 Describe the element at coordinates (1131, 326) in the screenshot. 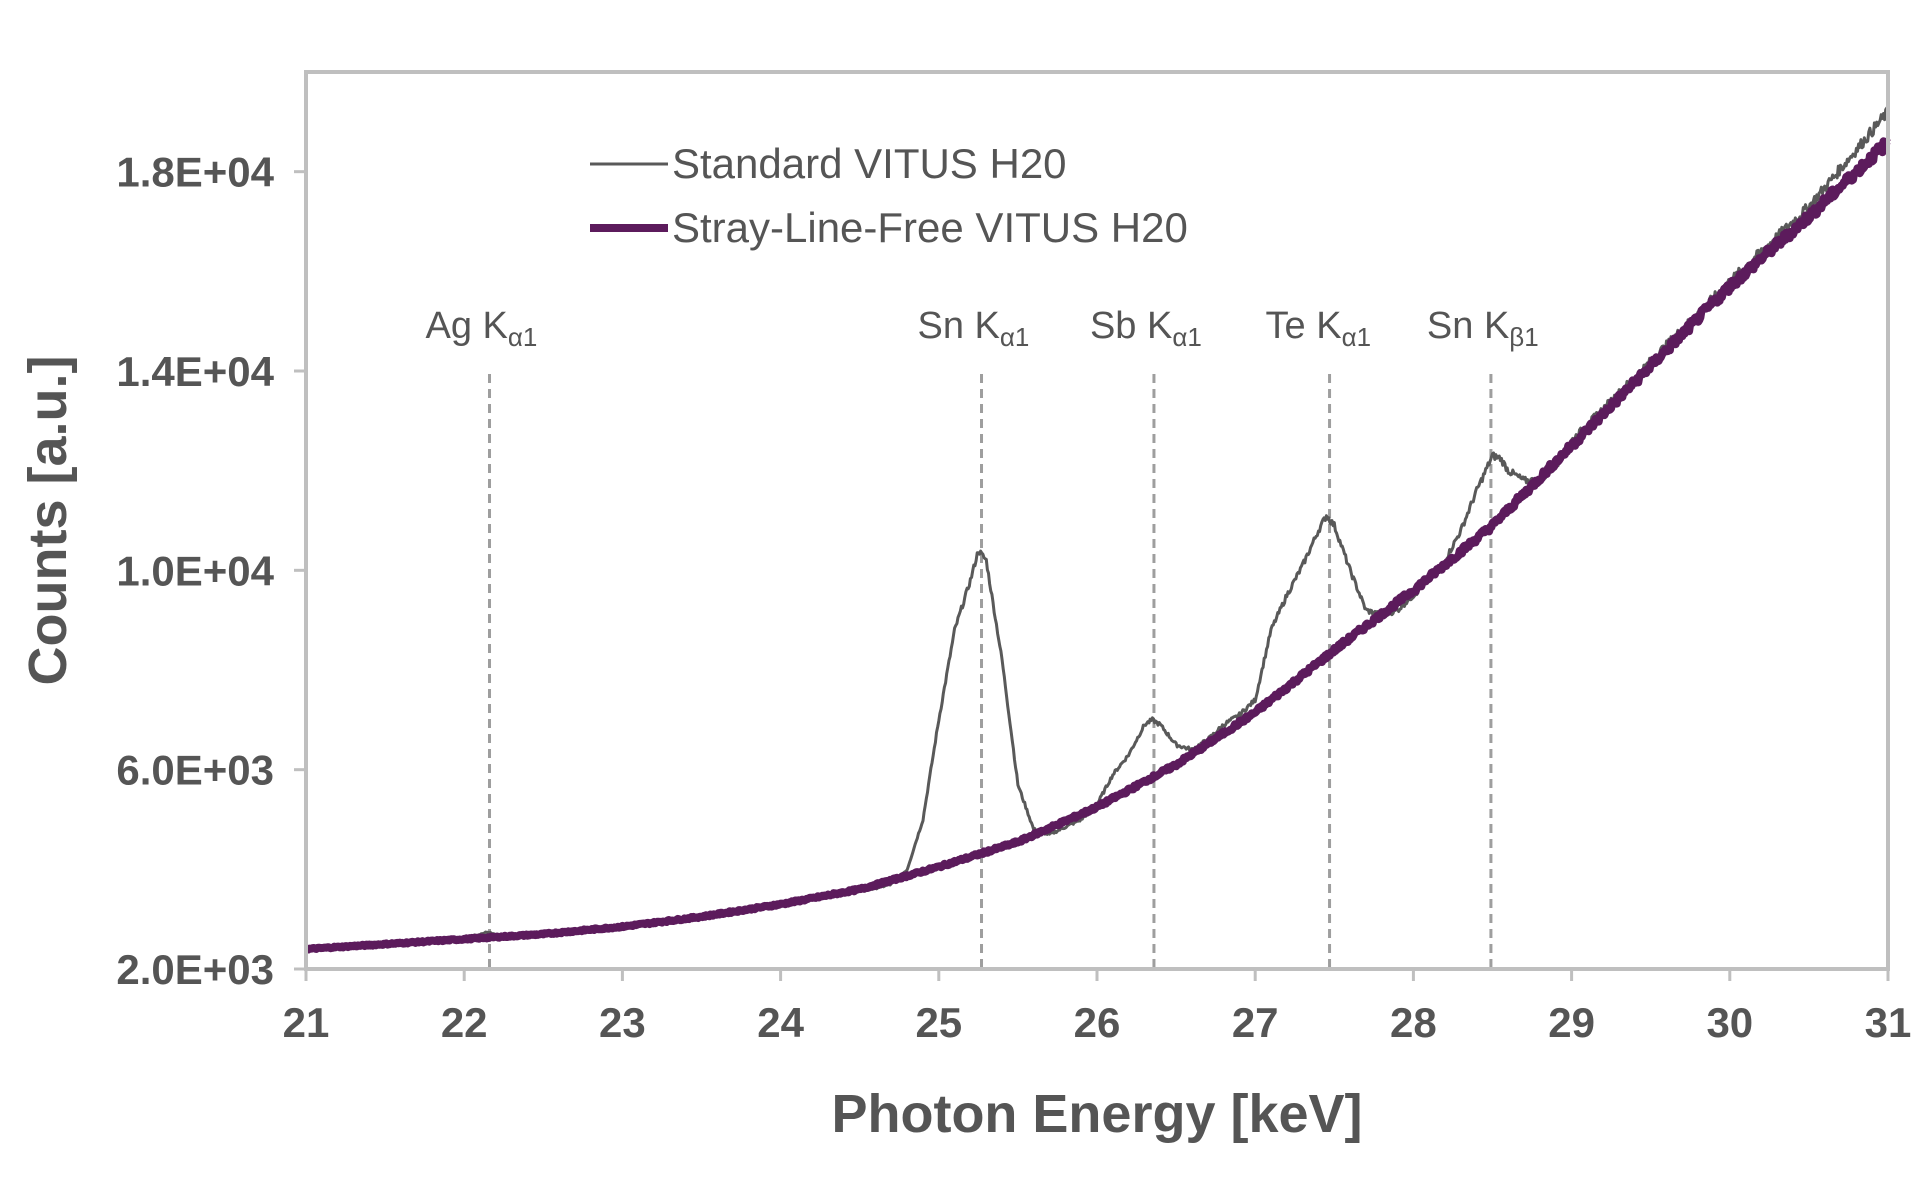

I see `peak-label-main: Sb K` at that location.